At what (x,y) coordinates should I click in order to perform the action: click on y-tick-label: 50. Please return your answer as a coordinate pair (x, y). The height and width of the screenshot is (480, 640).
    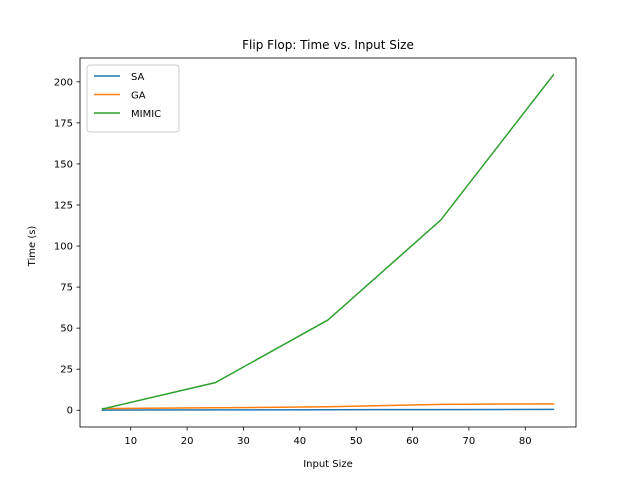
    Looking at the image, I should click on (66, 329).